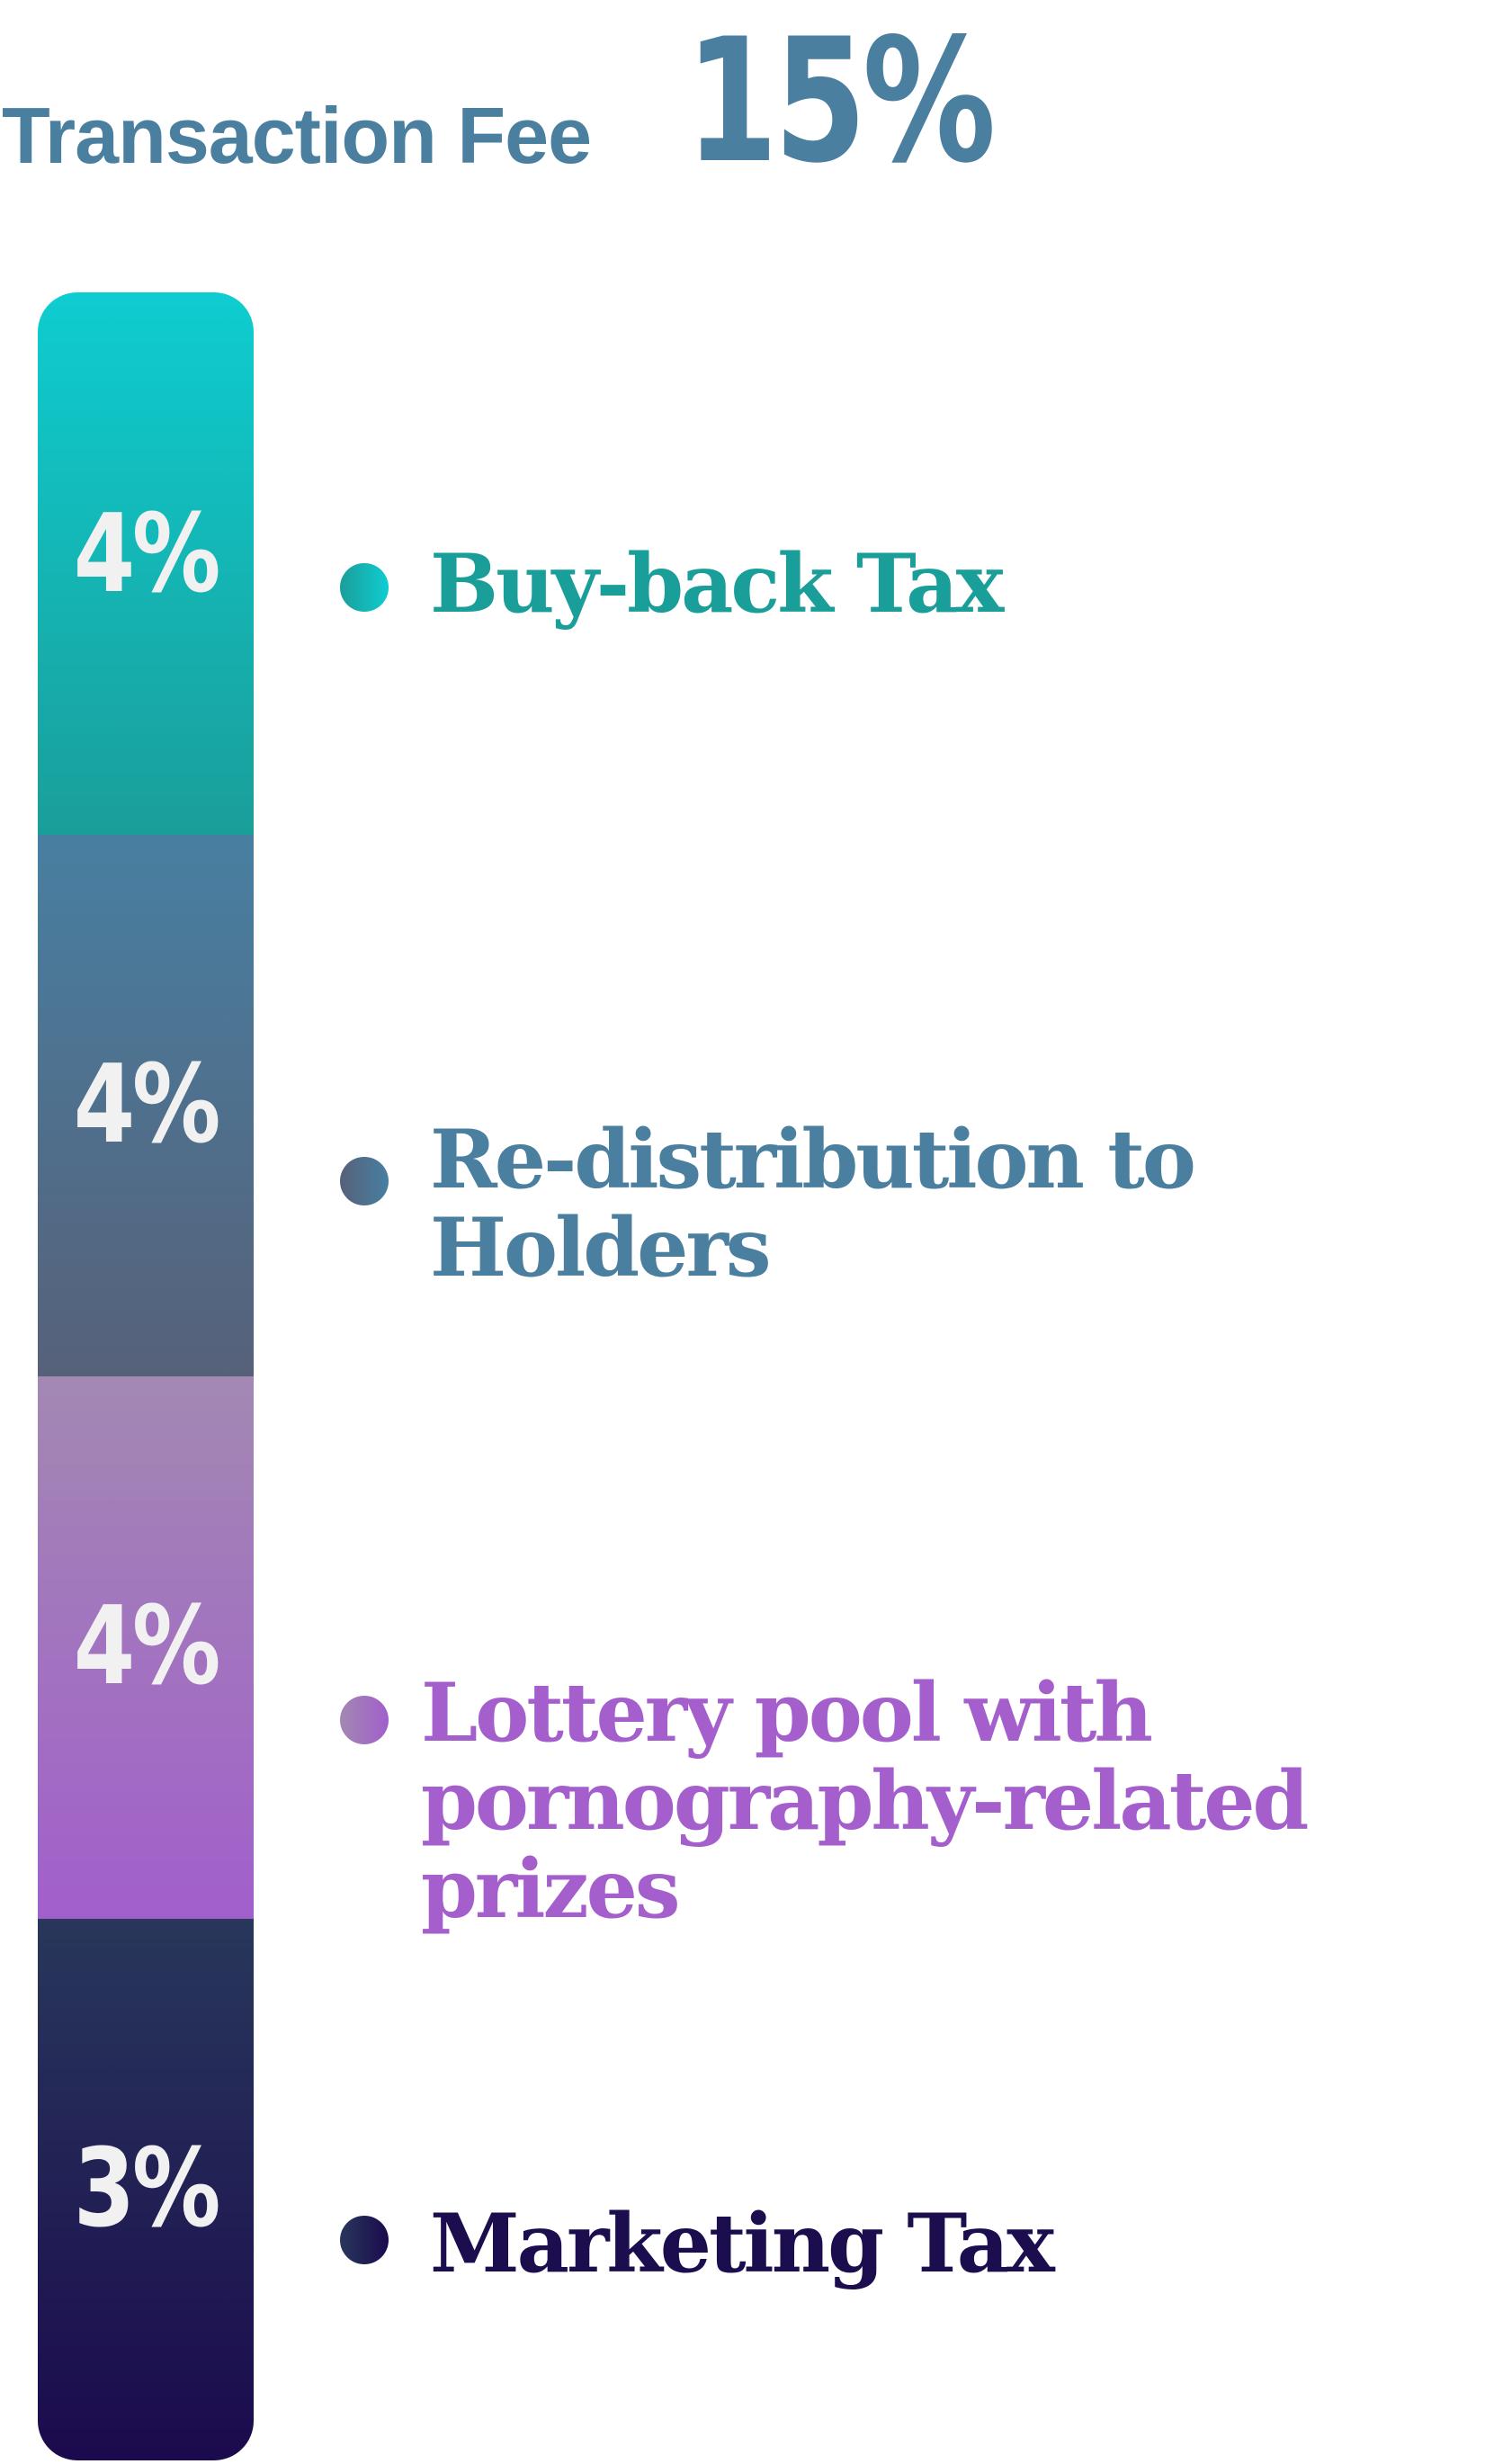 This screenshot has width=1494, height=2464. I want to click on bar-segment-4: 3%, so click(146, 2189).